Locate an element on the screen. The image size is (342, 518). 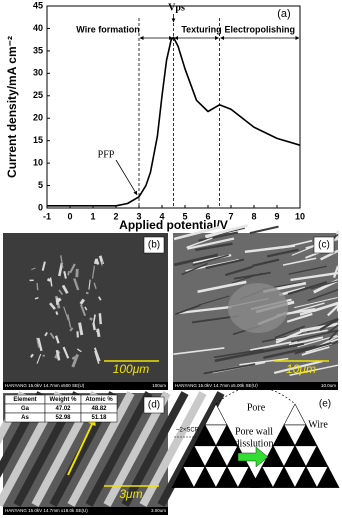
x-tick-label: 0 is located at coordinates (69, 216).